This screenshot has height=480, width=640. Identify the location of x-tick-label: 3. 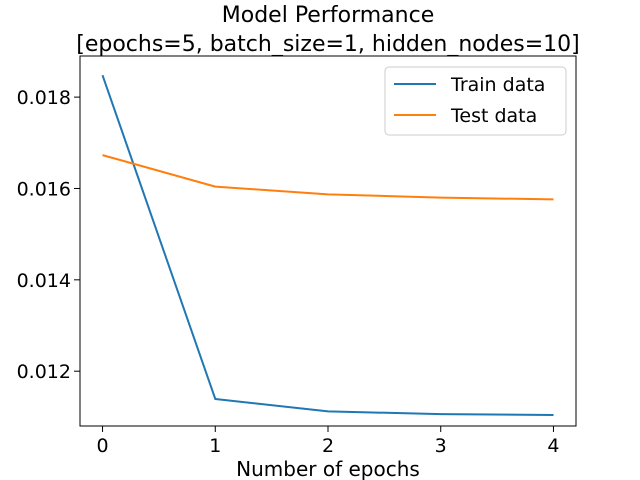
(441, 446).